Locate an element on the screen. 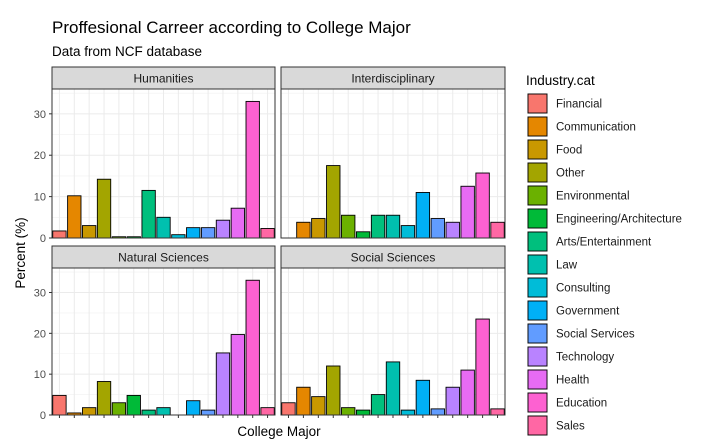 Image resolution: width=710 pixels, height=448 pixels. legend-label: Law is located at coordinates (567, 266).